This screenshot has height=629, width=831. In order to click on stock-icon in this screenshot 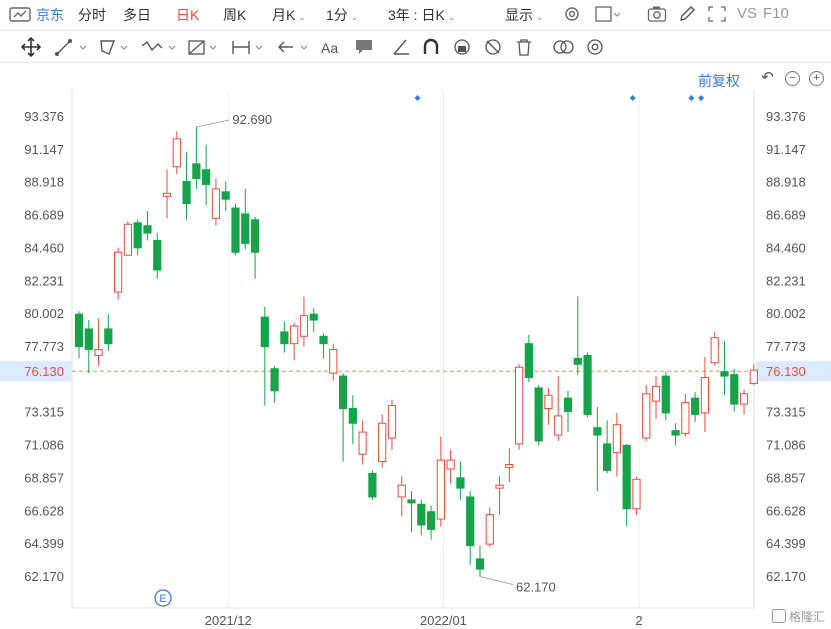, I will do `click(20, 14)`.